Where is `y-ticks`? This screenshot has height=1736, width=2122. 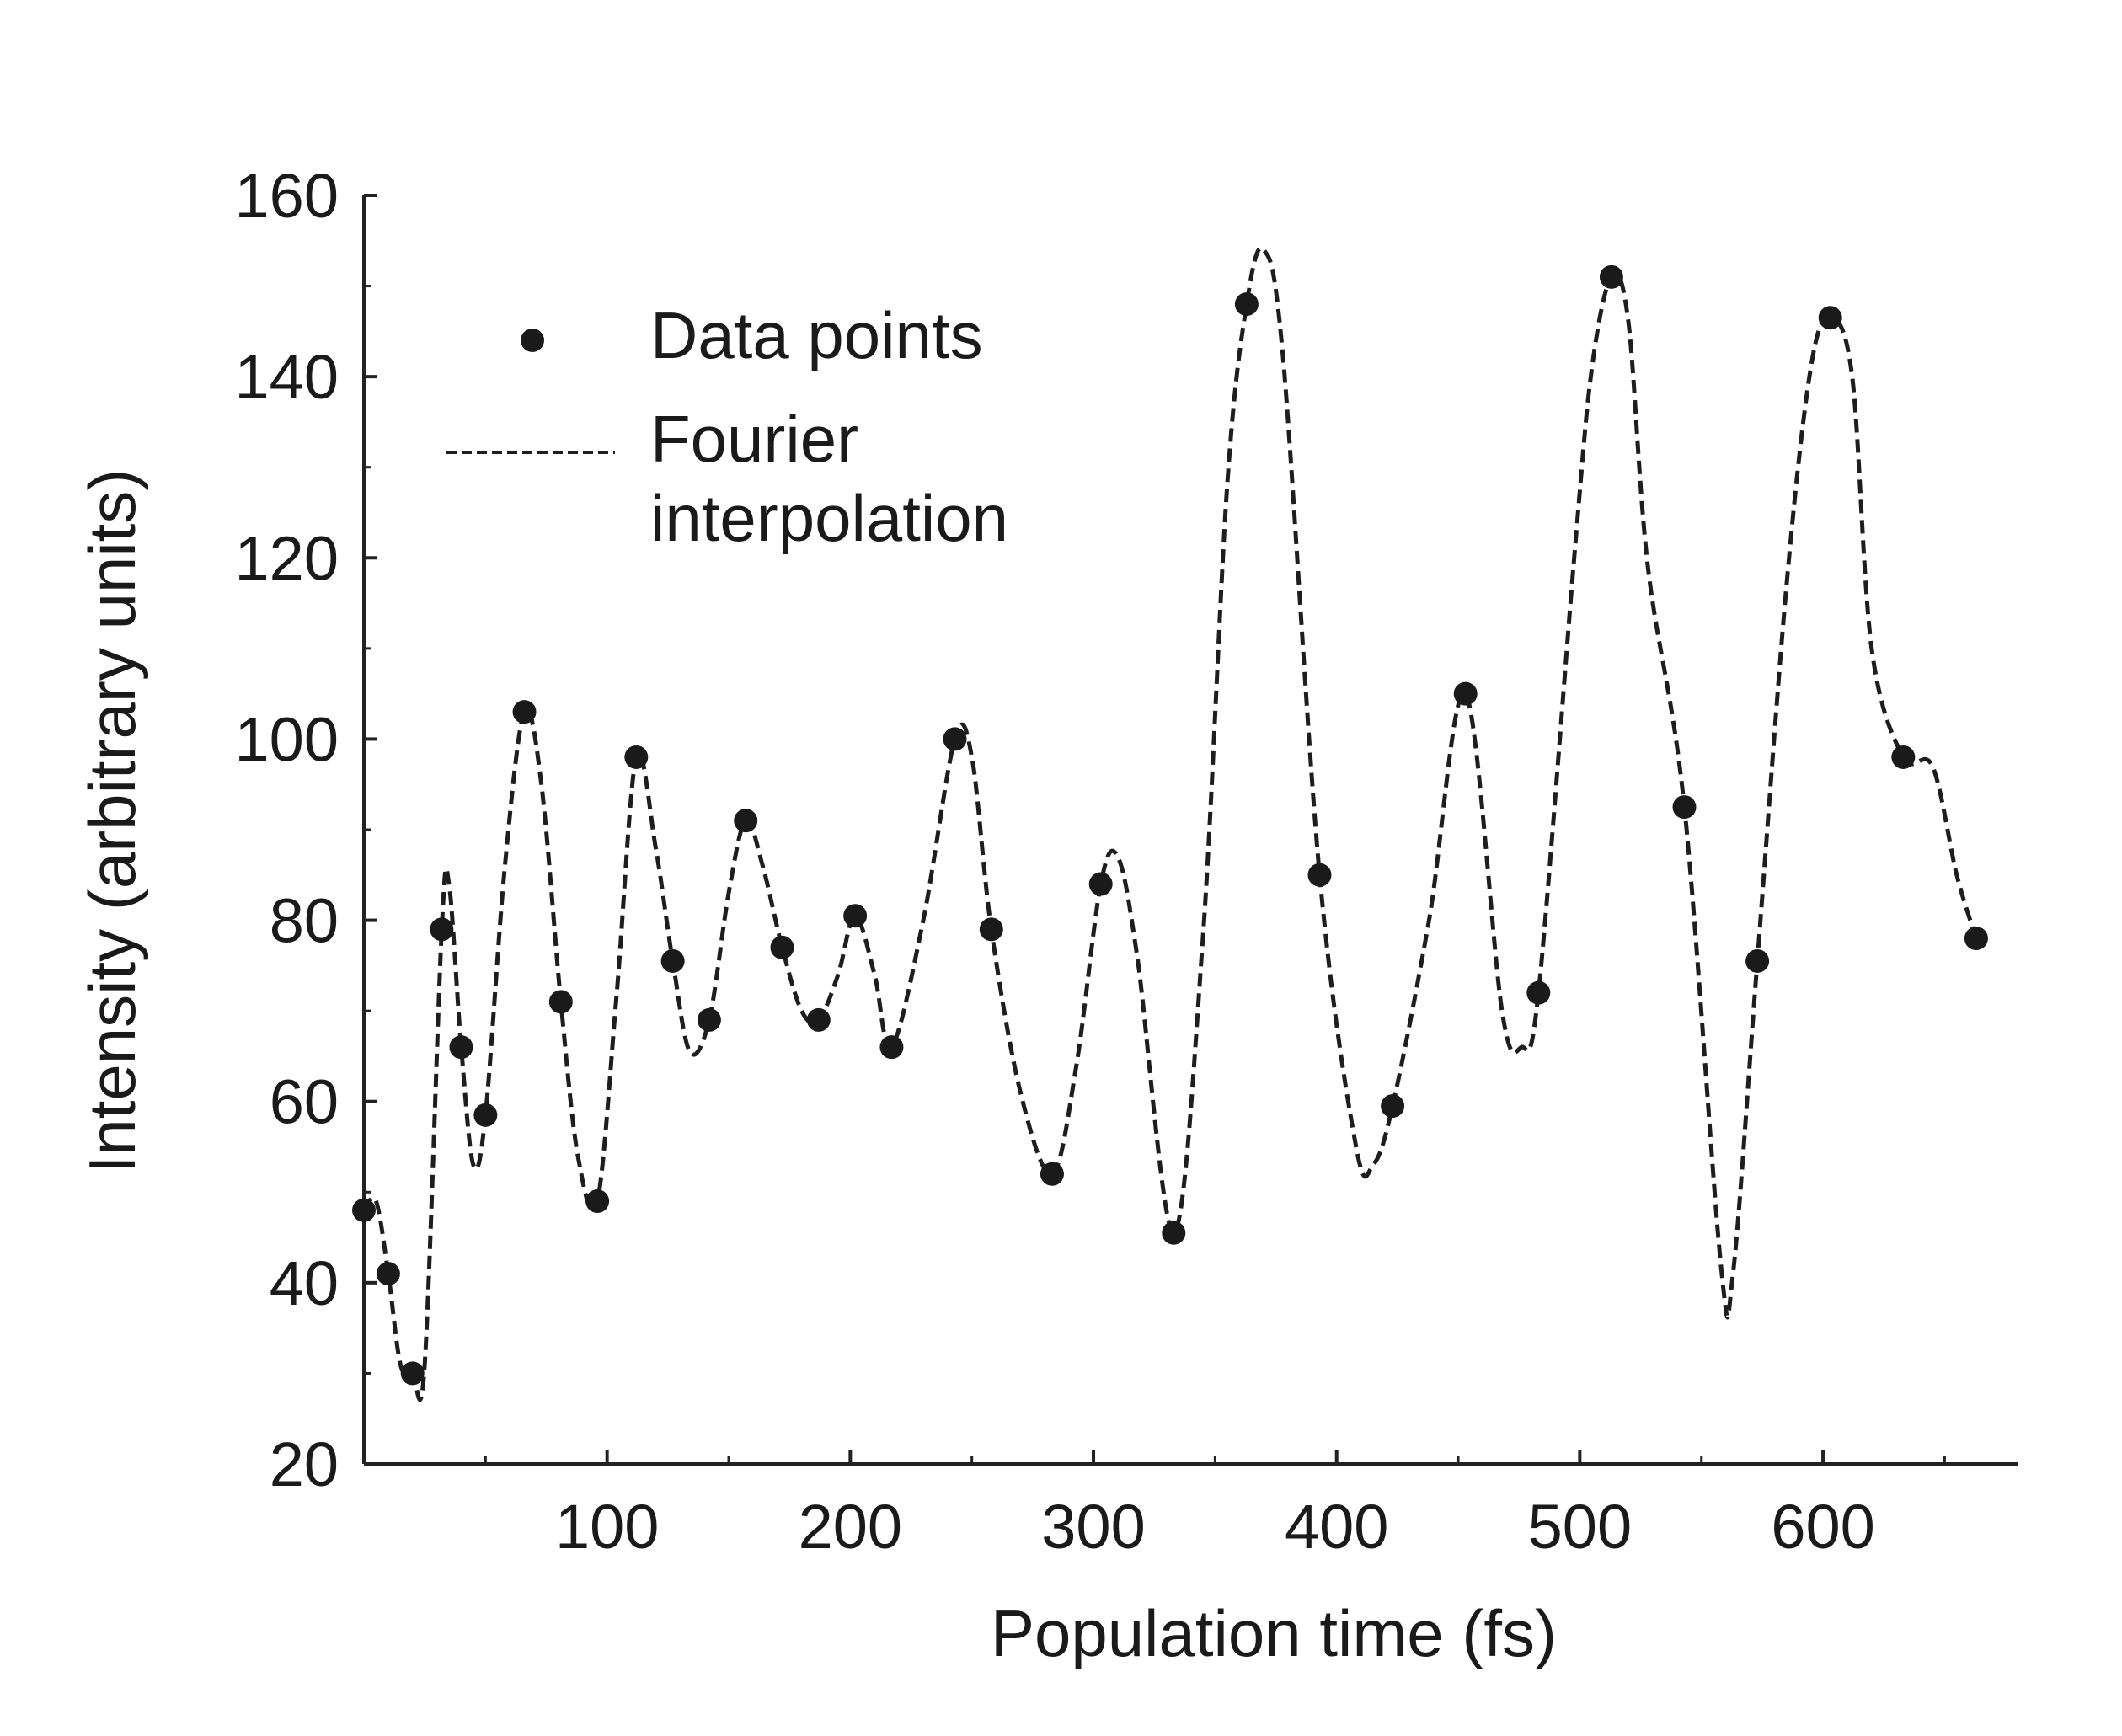 y-ticks is located at coordinates (370, 830).